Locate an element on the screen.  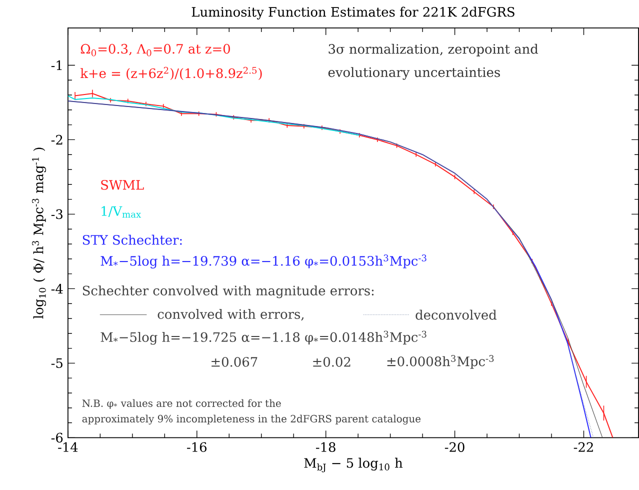
annotation: 3σ normalization, zeropoint and is located at coordinates (433, 50).